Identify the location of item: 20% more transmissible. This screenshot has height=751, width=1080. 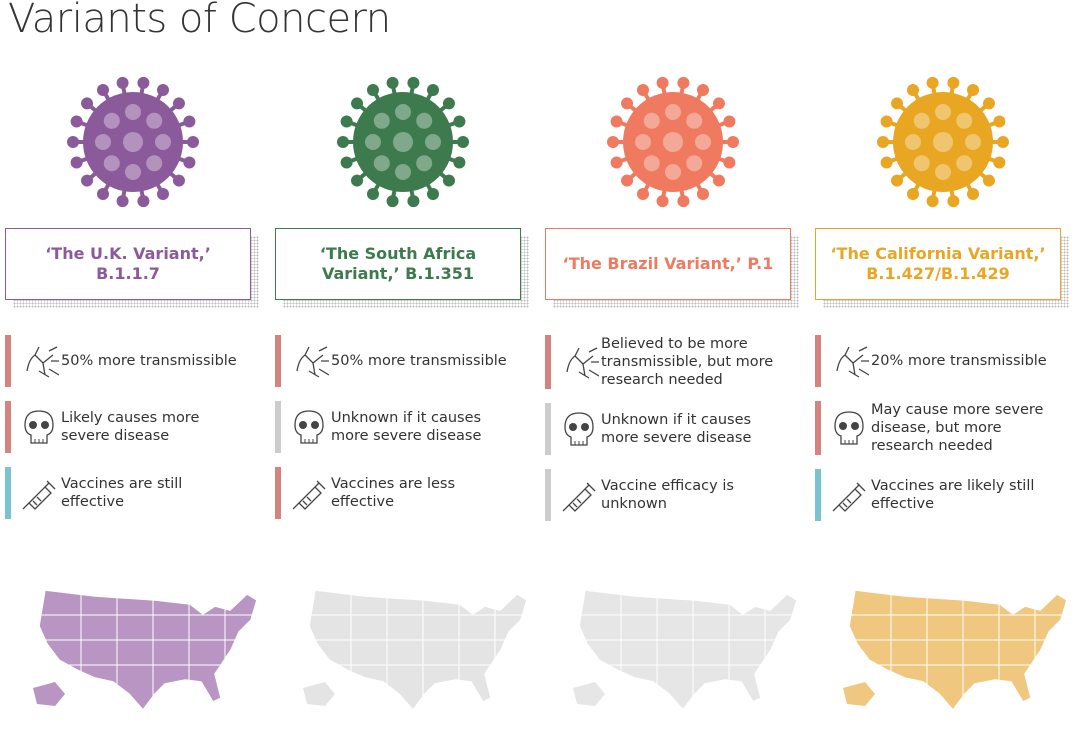
(940, 361).